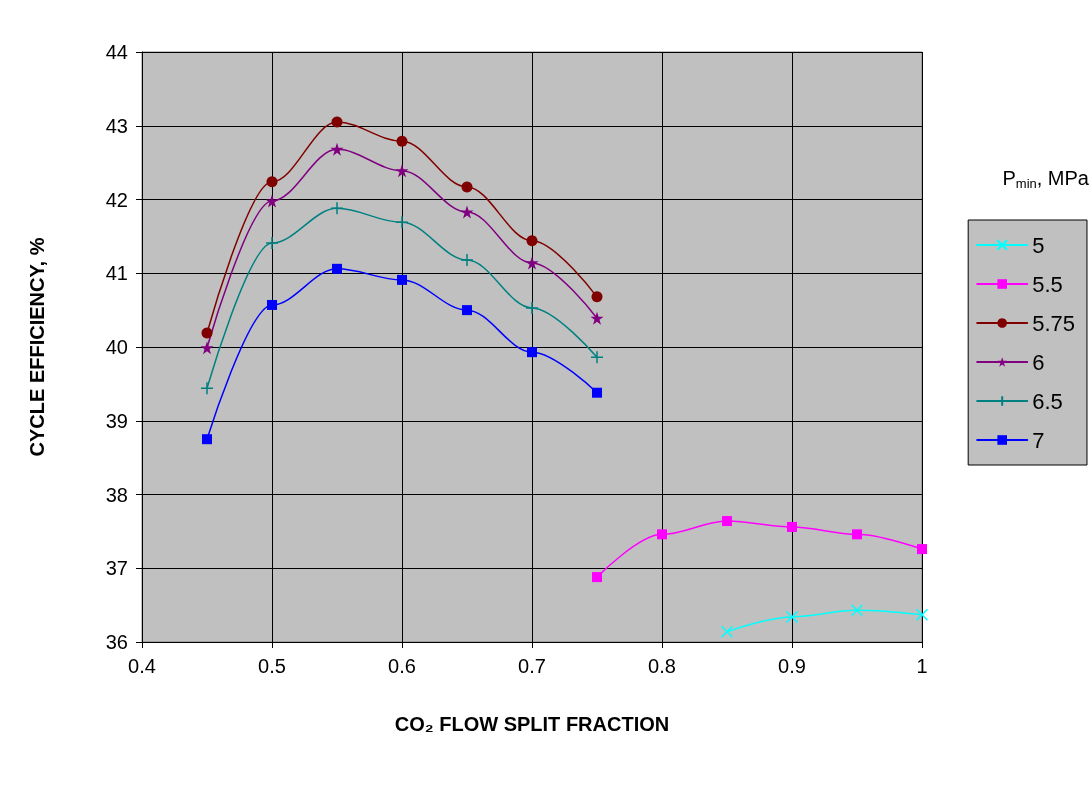 The width and height of the screenshot is (1091, 785). What do you see at coordinates (116, 52) in the screenshot?
I see `y-tick-label: 44` at bounding box center [116, 52].